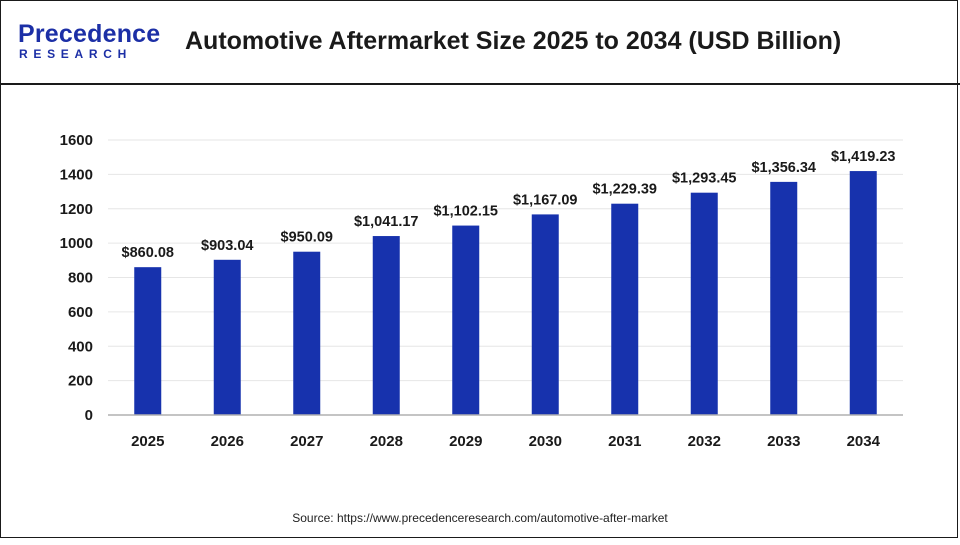  I want to click on x-tick-label: 2026, so click(227, 441).